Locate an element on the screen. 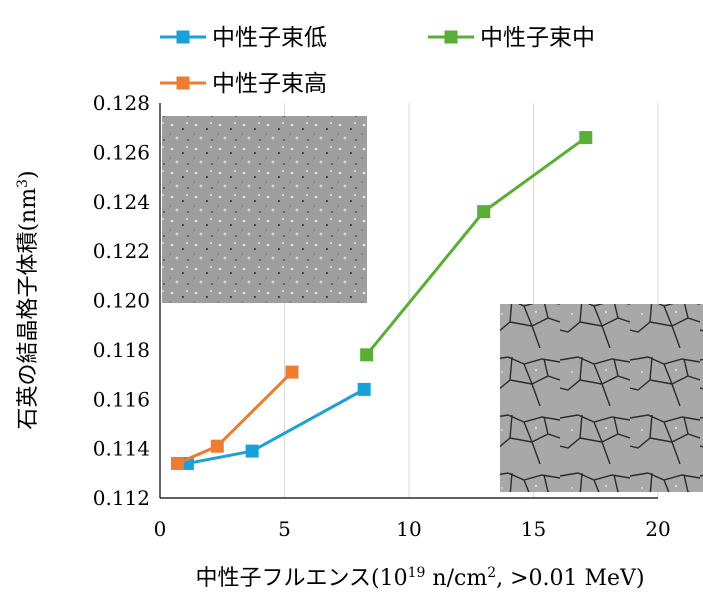  y-tick-label: 0.124 is located at coordinates (121, 202).